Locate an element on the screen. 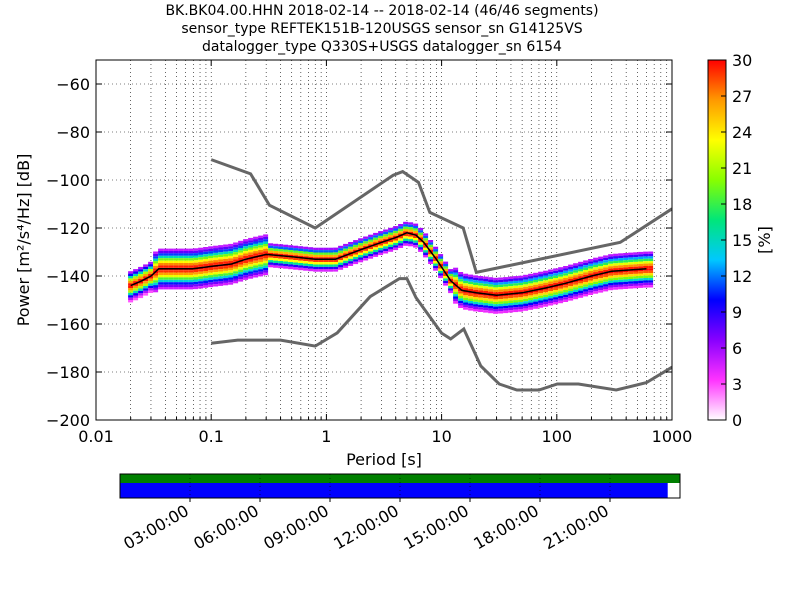  colorbar-tick-label: 24 is located at coordinates (742, 132).